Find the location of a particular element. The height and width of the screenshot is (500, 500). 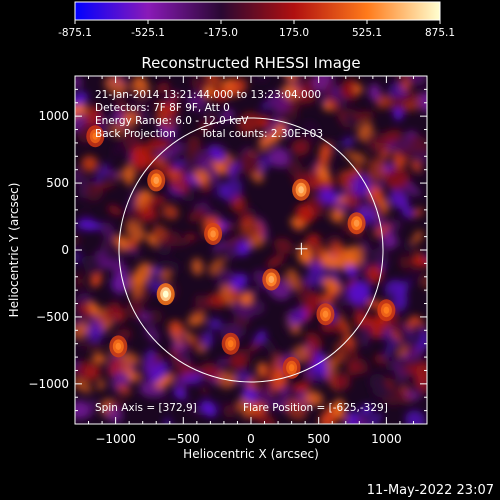

detectors-text: Detectors: 7F 8F 9F, Att 0 is located at coordinates (162, 108).